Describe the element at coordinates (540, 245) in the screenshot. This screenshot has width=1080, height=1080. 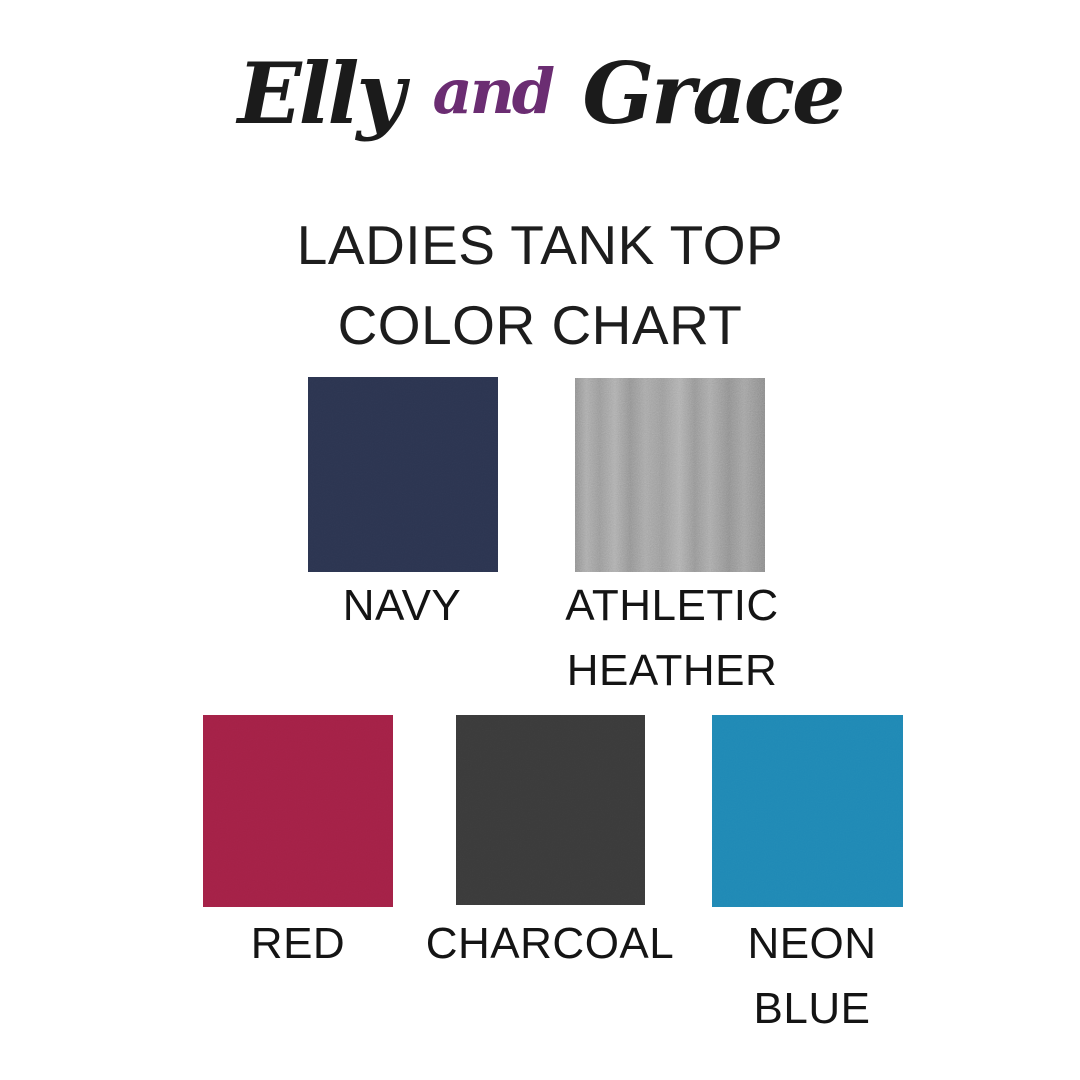
I see `title-line-1: LADIES TANK TOP` at that location.